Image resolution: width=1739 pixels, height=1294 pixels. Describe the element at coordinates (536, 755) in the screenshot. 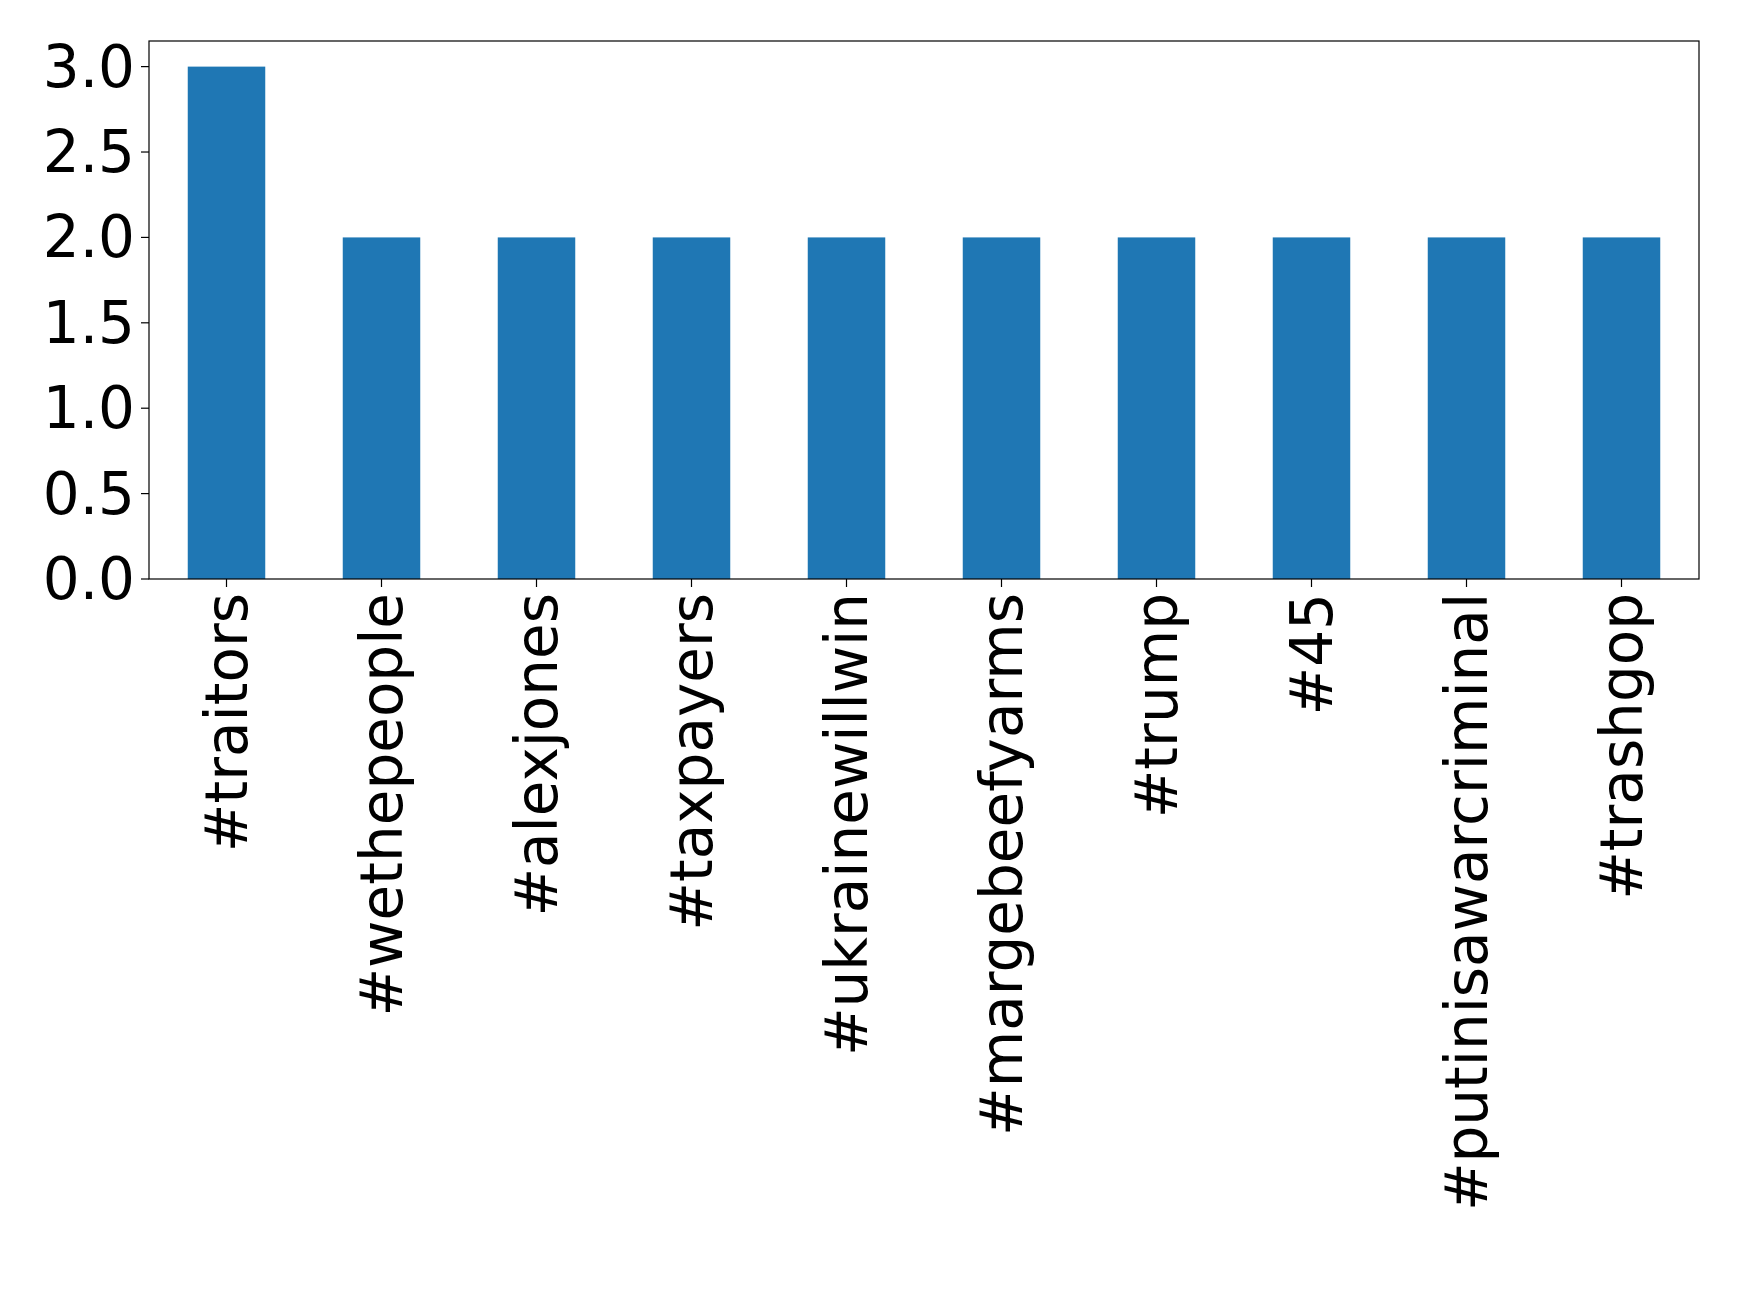

I see `x-tick-label: #alexjones` at that location.